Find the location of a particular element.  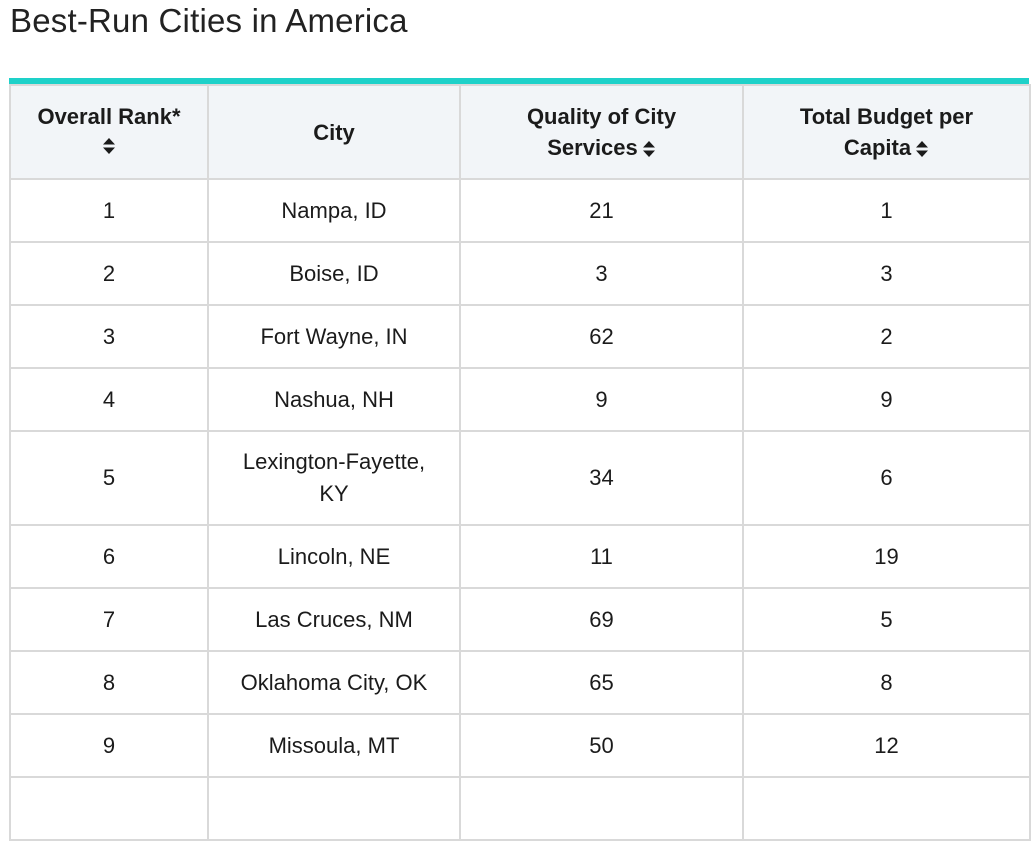

header-label: Total Budget per is located at coordinates (886, 116).